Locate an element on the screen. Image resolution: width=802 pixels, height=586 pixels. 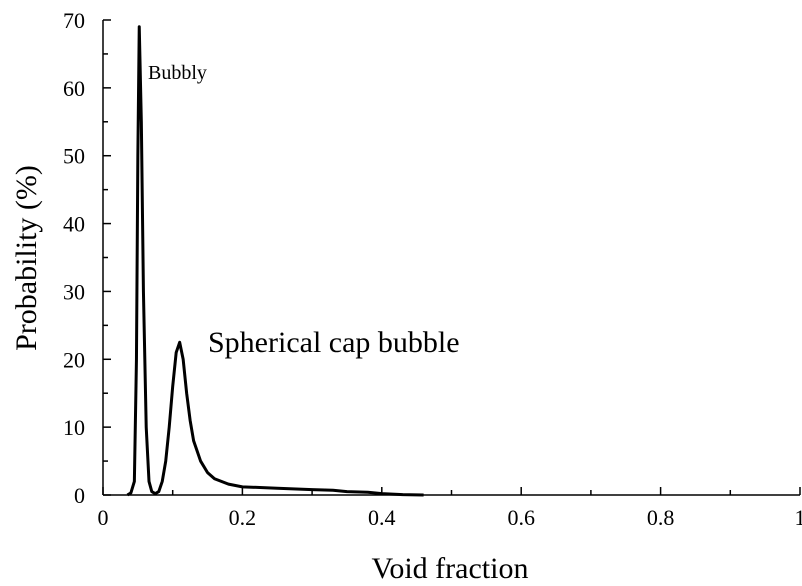
x-tick-label: 0.8 is located at coordinates (661, 517).